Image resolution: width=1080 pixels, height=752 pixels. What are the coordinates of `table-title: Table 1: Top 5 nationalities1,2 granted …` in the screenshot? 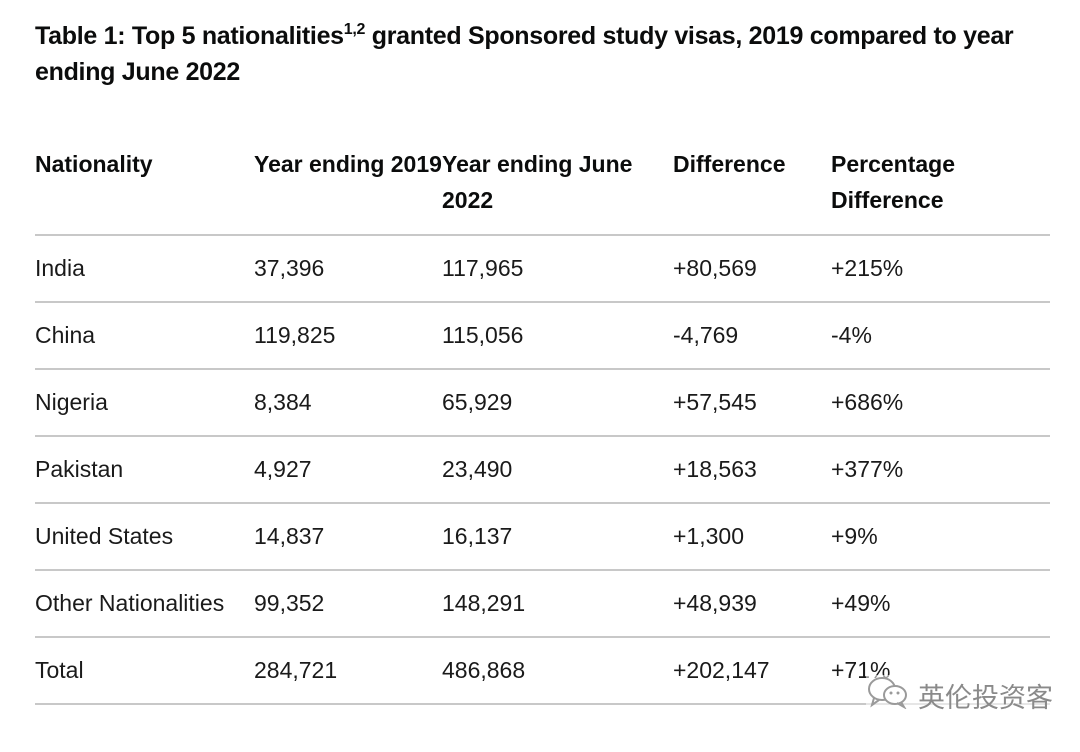 It's located at (550, 54).